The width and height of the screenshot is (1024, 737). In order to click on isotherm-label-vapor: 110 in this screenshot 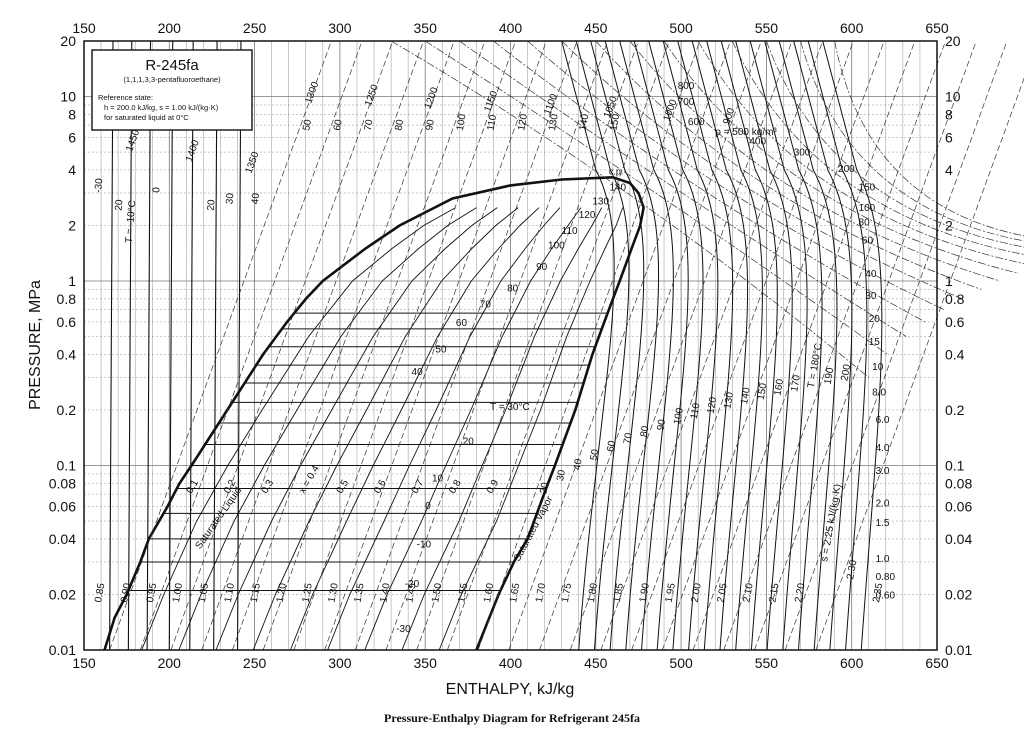, I will do `click(696, 411)`.